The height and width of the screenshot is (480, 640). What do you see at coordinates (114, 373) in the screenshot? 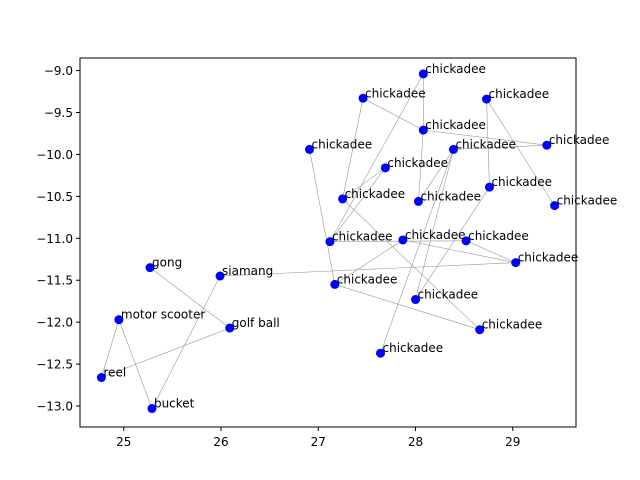
I see `point-label: reel` at bounding box center [114, 373].